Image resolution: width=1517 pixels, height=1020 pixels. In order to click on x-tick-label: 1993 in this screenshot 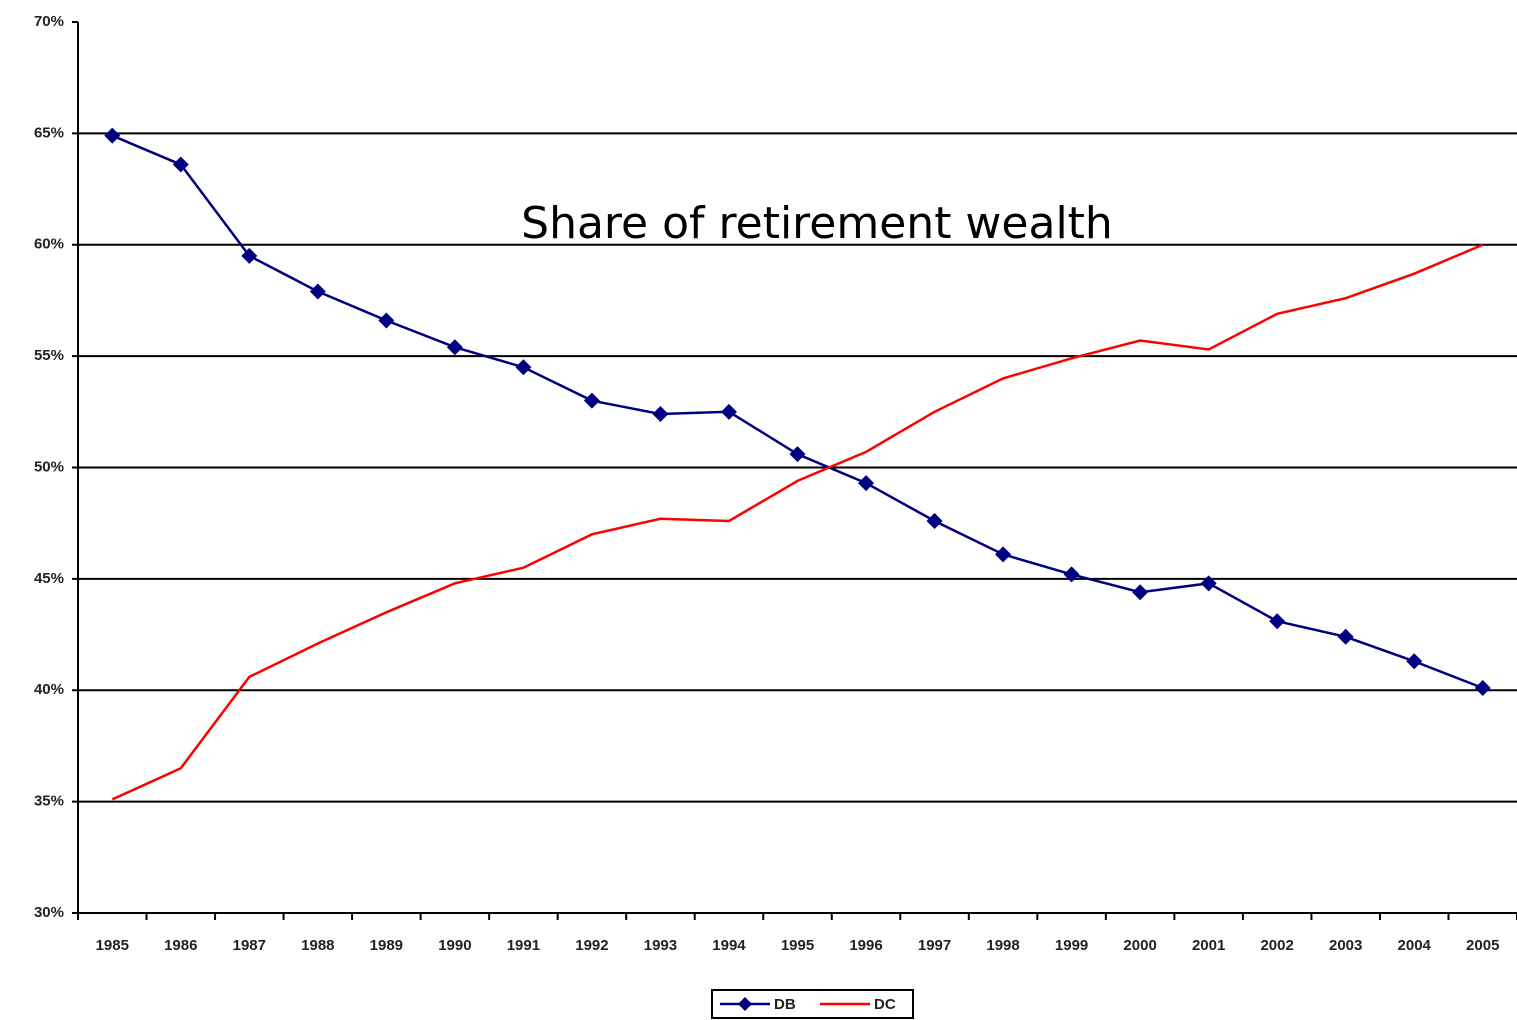, I will do `click(660, 945)`.